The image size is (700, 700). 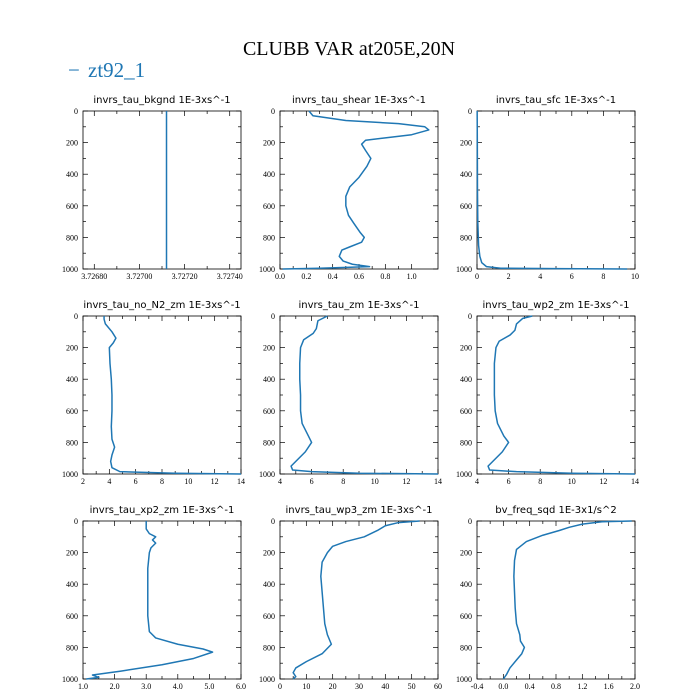 I want to click on panel-title: invrs_tau_zm 1E-3xs^-1, so click(x=358, y=305).